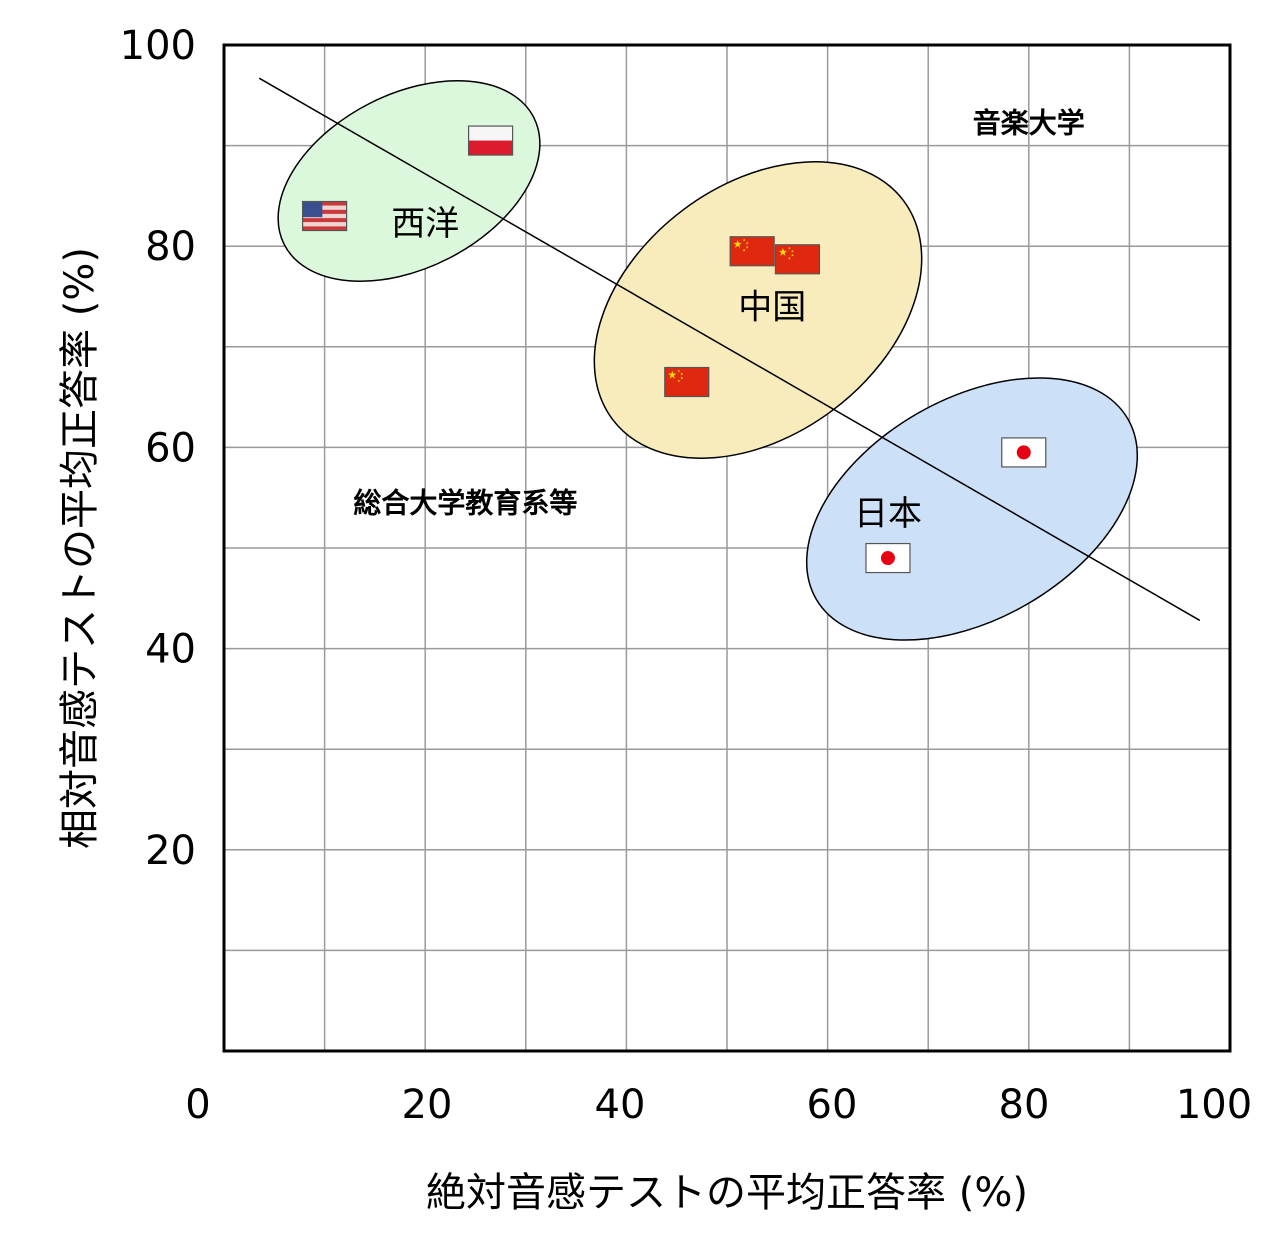 The height and width of the screenshot is (1258, 1288). I want to click on category-label: 音楽大学, so click(1029, 122).